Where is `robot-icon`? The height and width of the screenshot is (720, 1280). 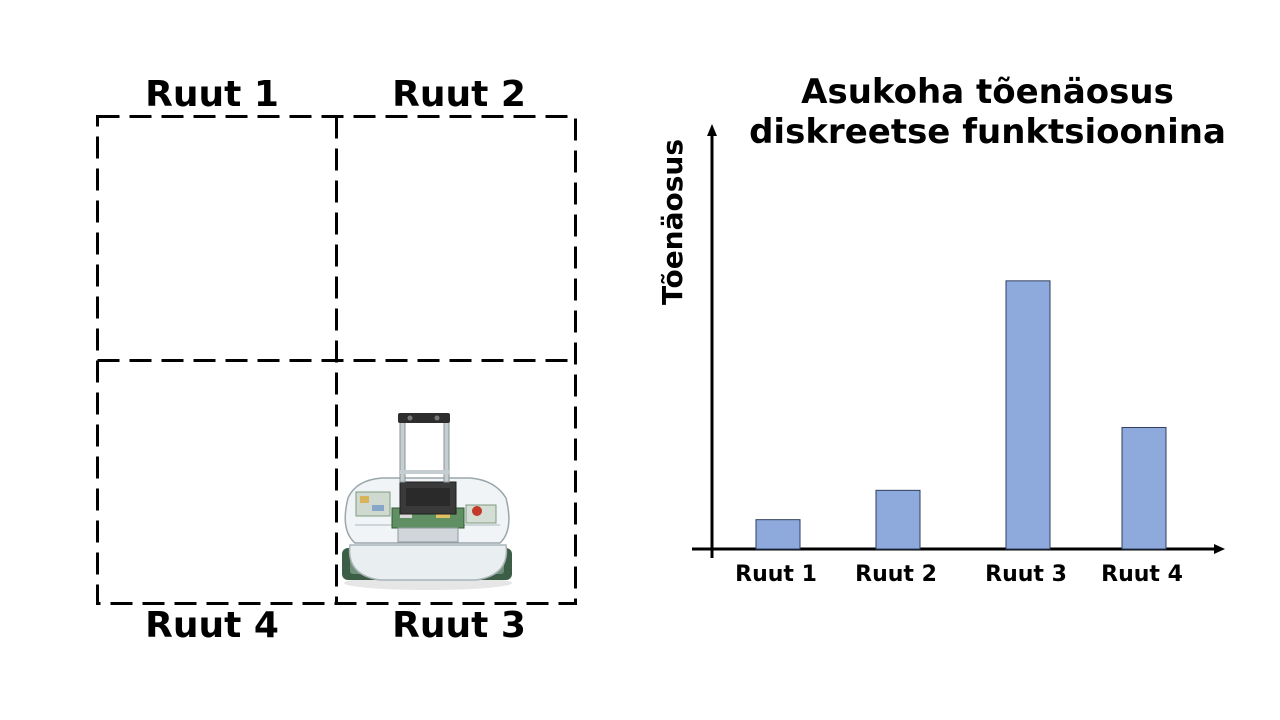
robot-icon is located at coordinates (427, 501).